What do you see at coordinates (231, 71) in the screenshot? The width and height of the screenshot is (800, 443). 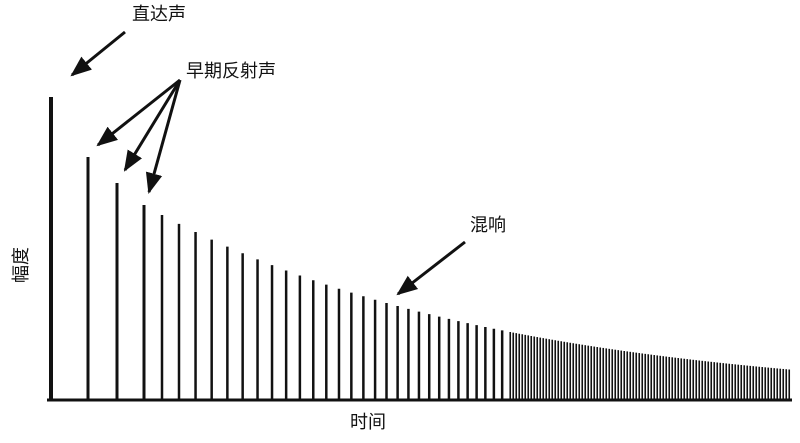 I see `early-label: 早期反射声` at bounding box center [231, 71].